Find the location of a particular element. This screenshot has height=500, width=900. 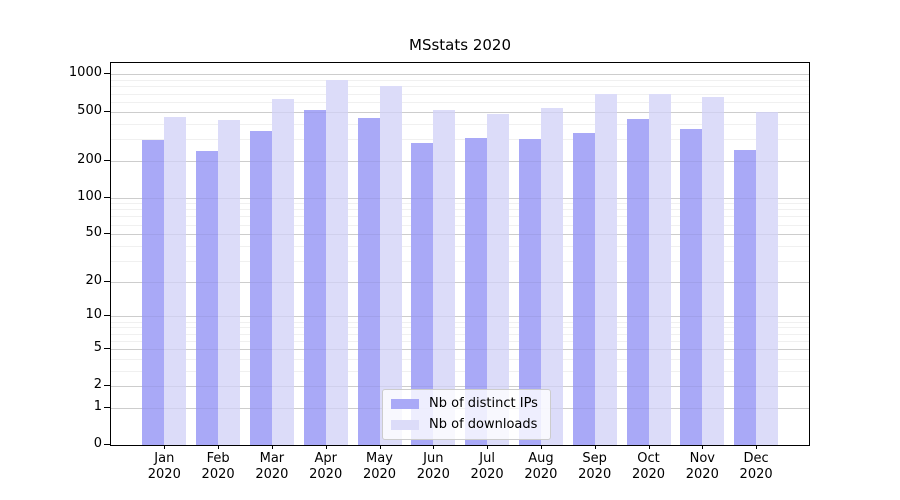

bar-ips-jan is located at coordinates (153, 292).